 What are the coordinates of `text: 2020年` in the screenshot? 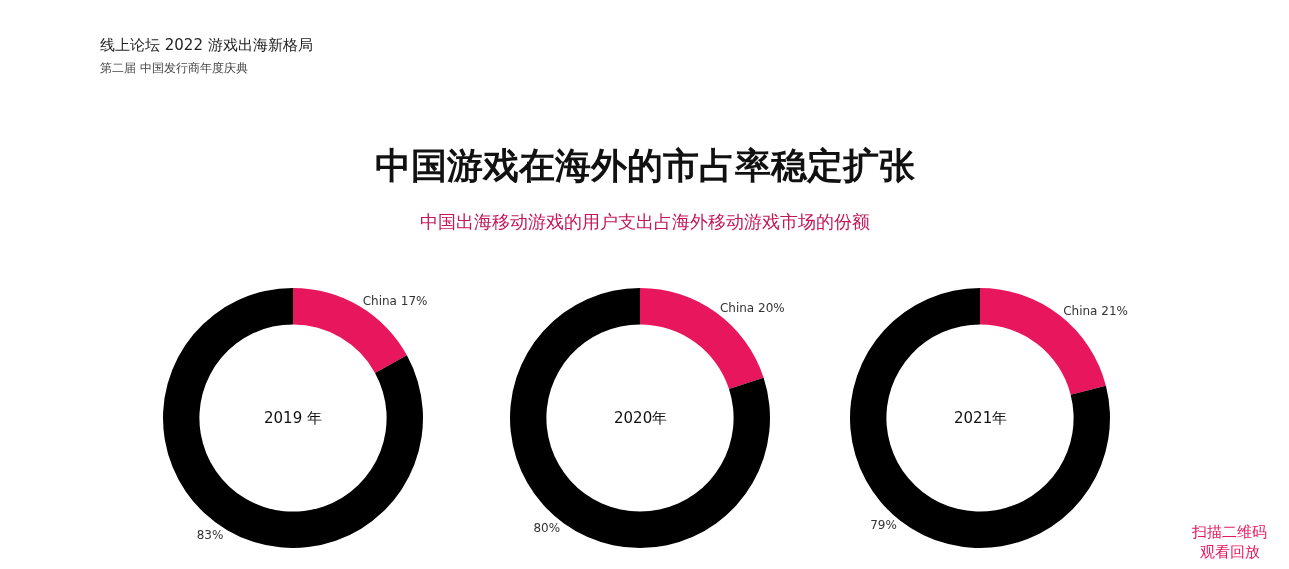 It's located at (641, 418).